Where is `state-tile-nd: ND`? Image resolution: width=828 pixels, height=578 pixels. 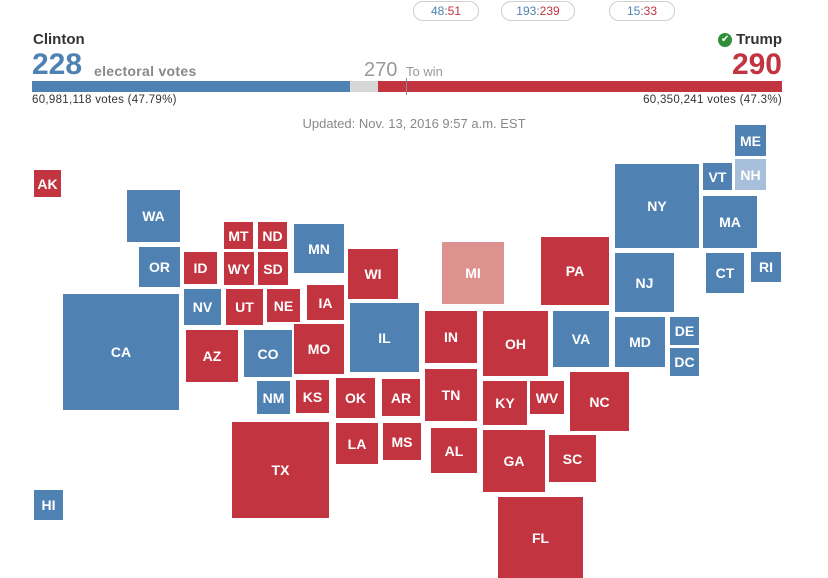 state-tile-nd: ND is located at coordinates (272, 235).